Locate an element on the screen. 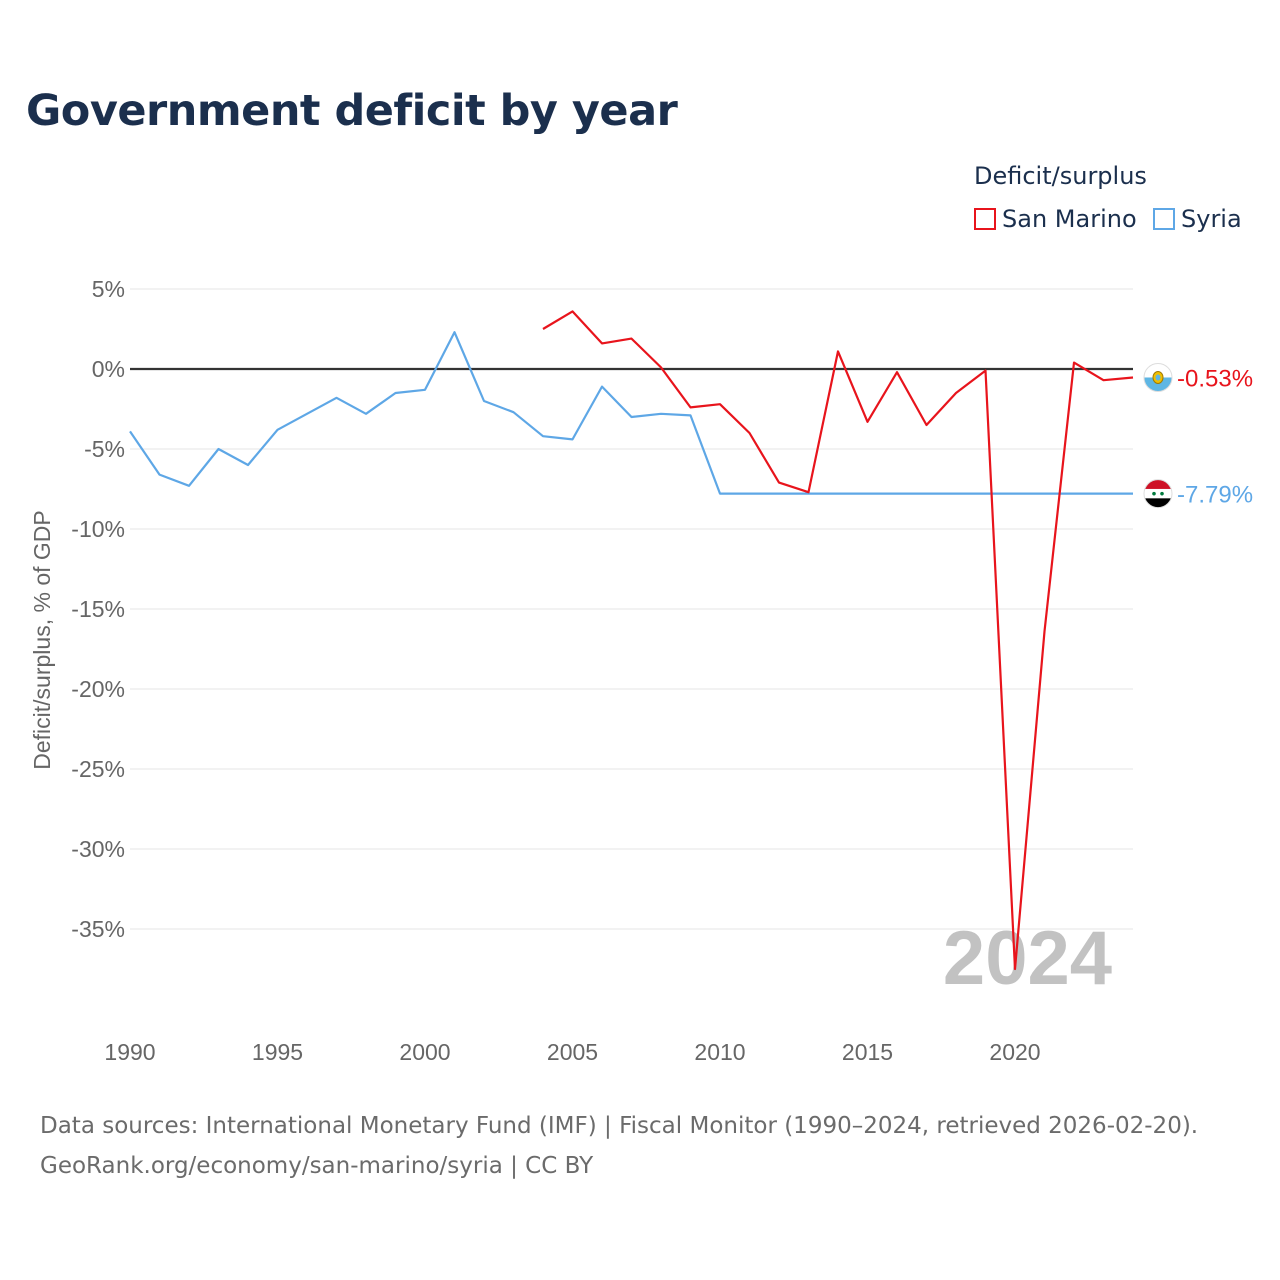 The image size is (1280, 1280). x-tick-label: 2010 is located at coordinates (719, 1052).